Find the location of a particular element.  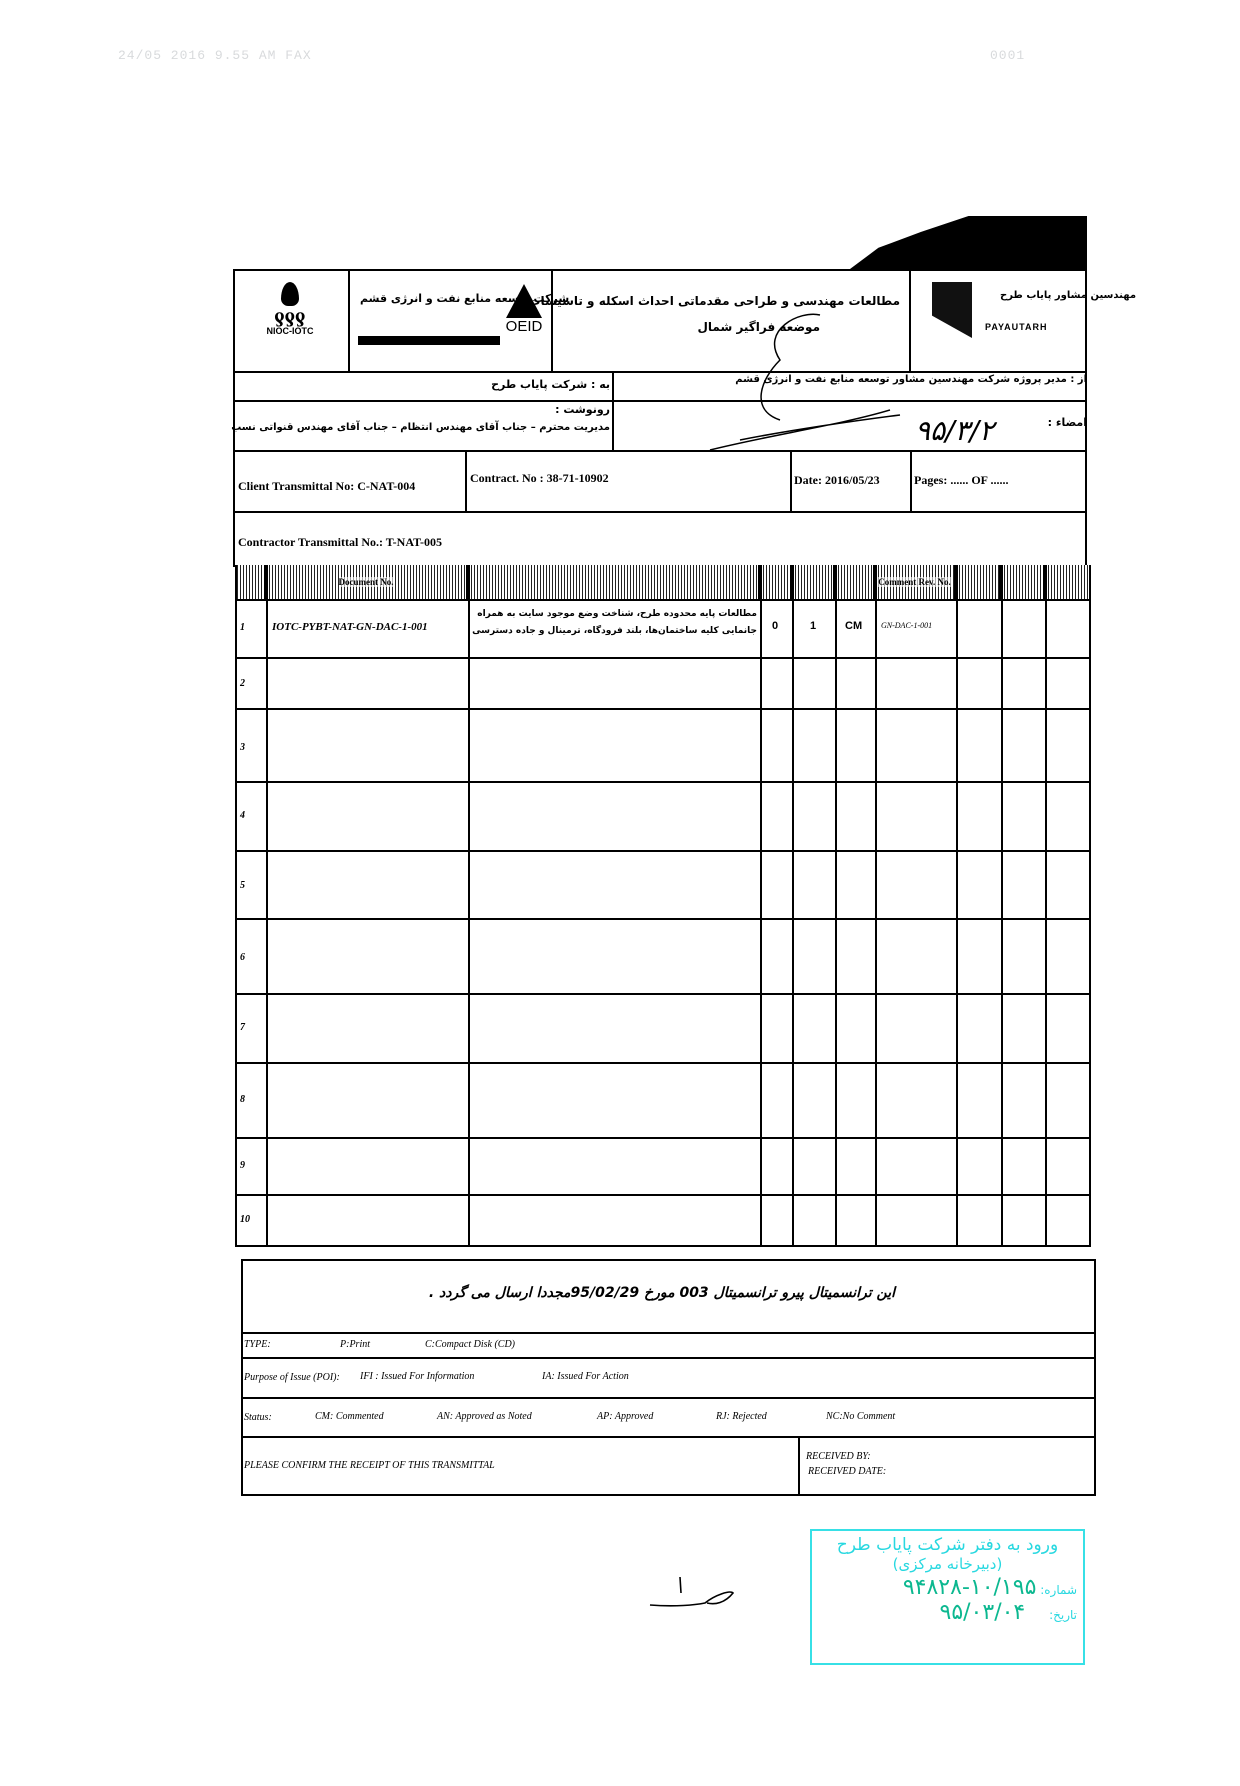

row-number: 6 is located at coordinates (242, 957).